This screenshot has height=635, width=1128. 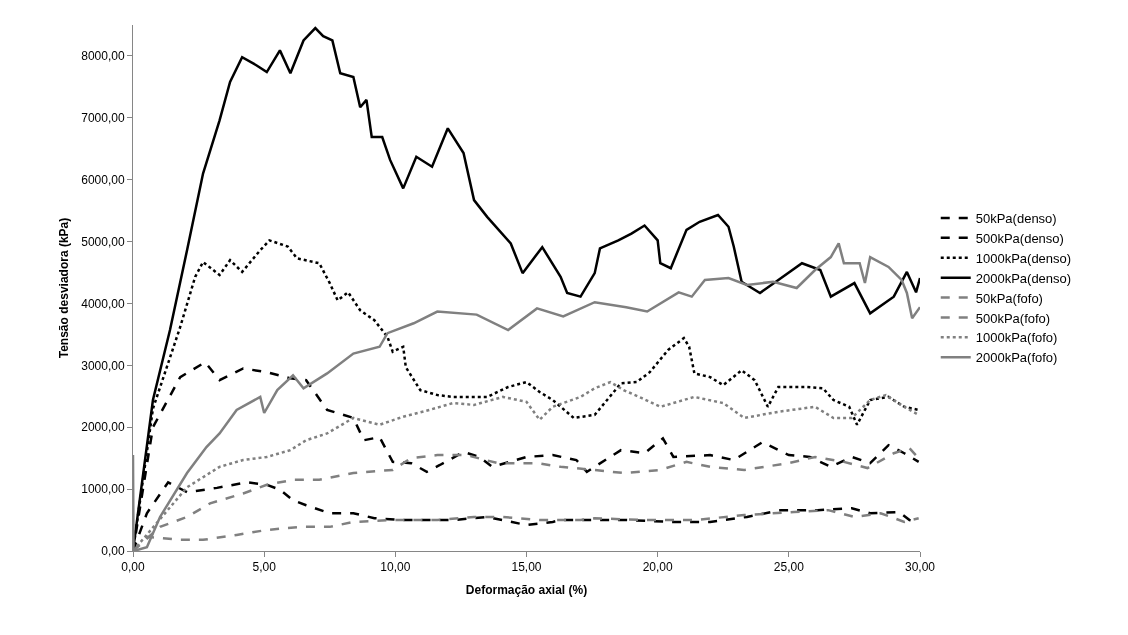 What do you see at coordinates (1023, 258) in the screenshot?
I see `legend-label: 1000kPa(denso)` at bounding box center [1023, 258].